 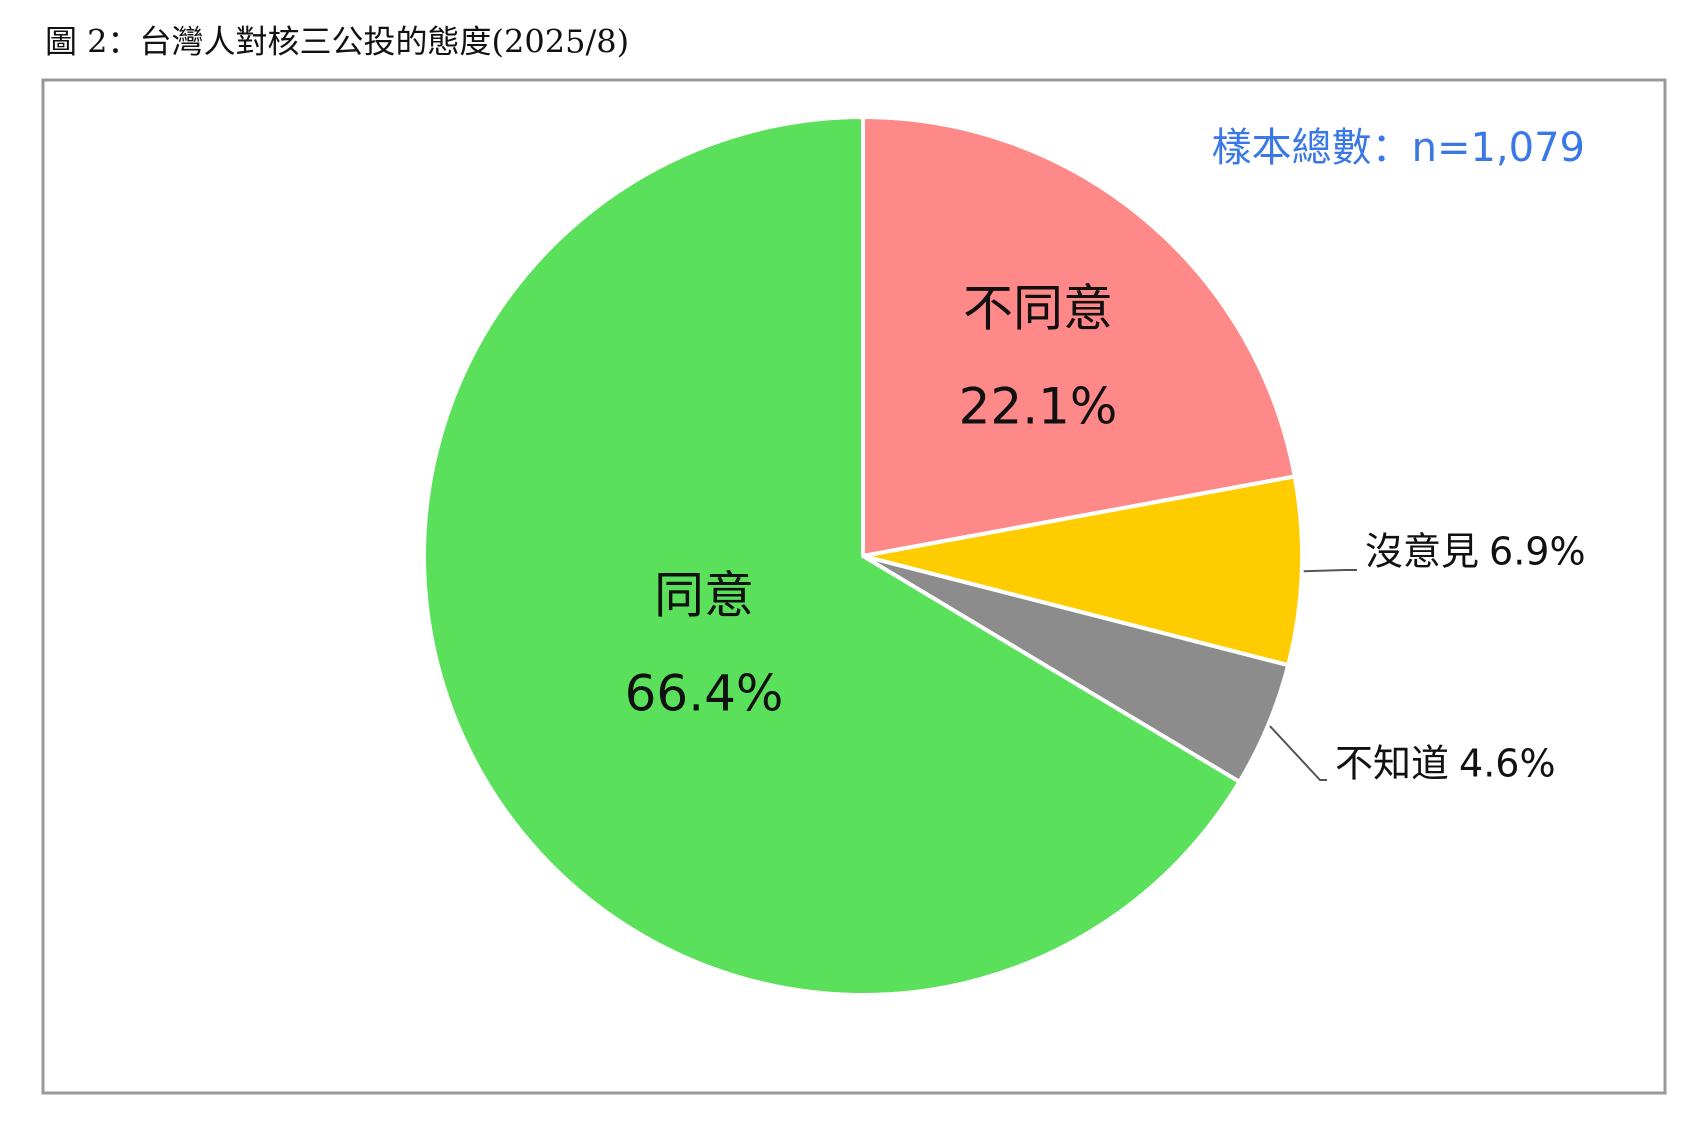 I want to click on slice-category: 不知道, so click(x=1392, y=764).